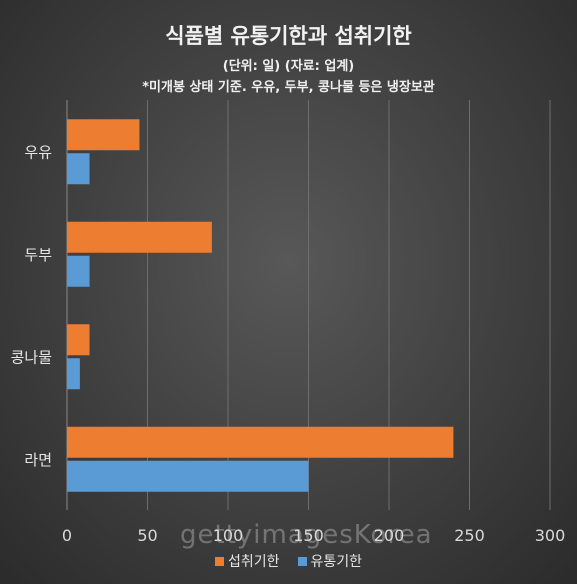 The width and height of the screenshot is (577, 584). What do you see at coordinates (78, 271) in the screenshot?
I see `bar-유통기한-두부` at bounding box center [78, 271].